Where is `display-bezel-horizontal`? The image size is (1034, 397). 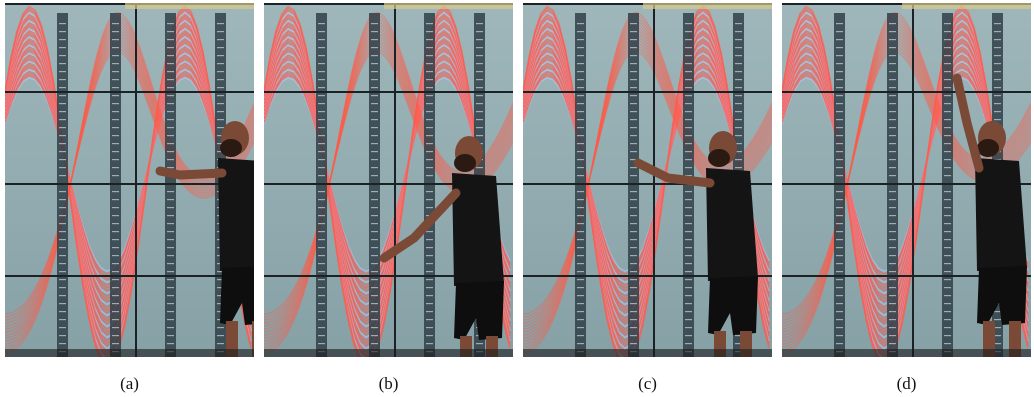
display-bezel-horizontal is located at coordinates (388, 184).